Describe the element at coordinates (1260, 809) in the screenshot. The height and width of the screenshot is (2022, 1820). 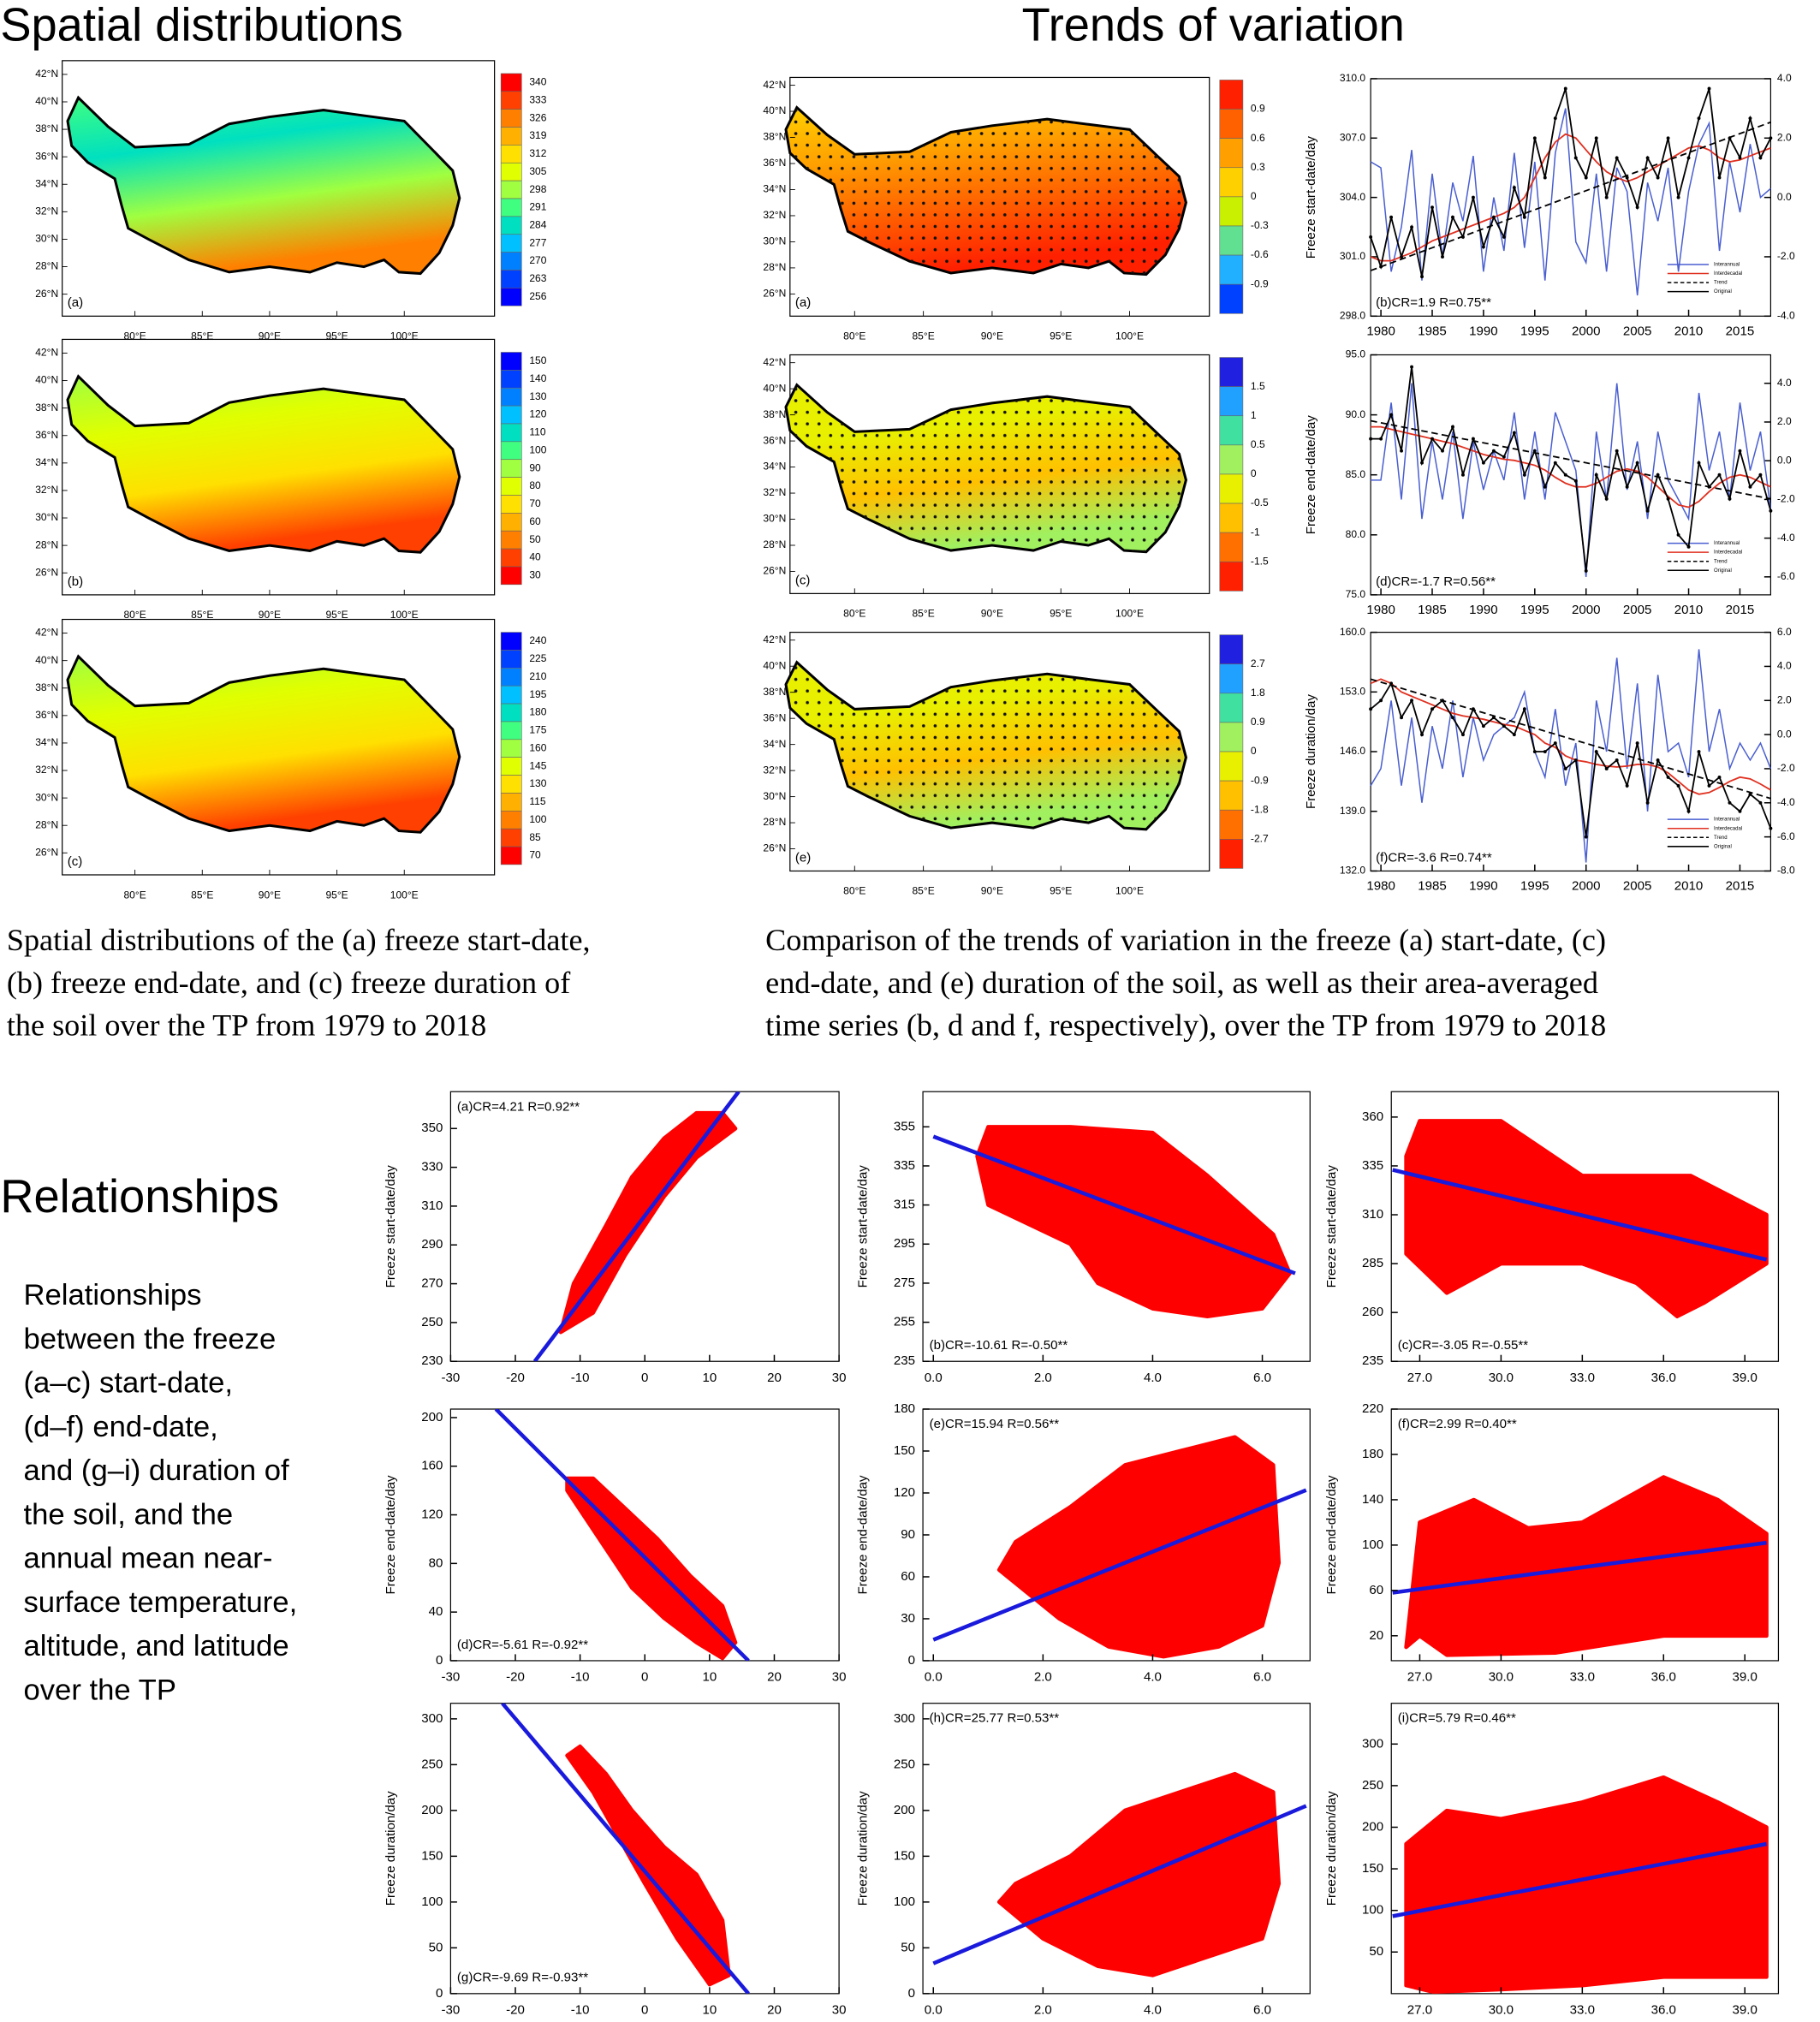
I see `colorbar-label: -1.8` at that location.